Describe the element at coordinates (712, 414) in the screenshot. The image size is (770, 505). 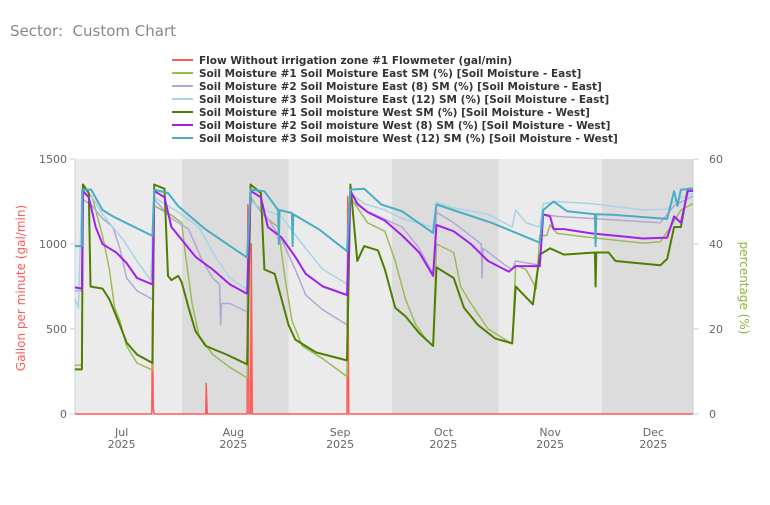
I see `y-right-tick-label: 0` at that location.